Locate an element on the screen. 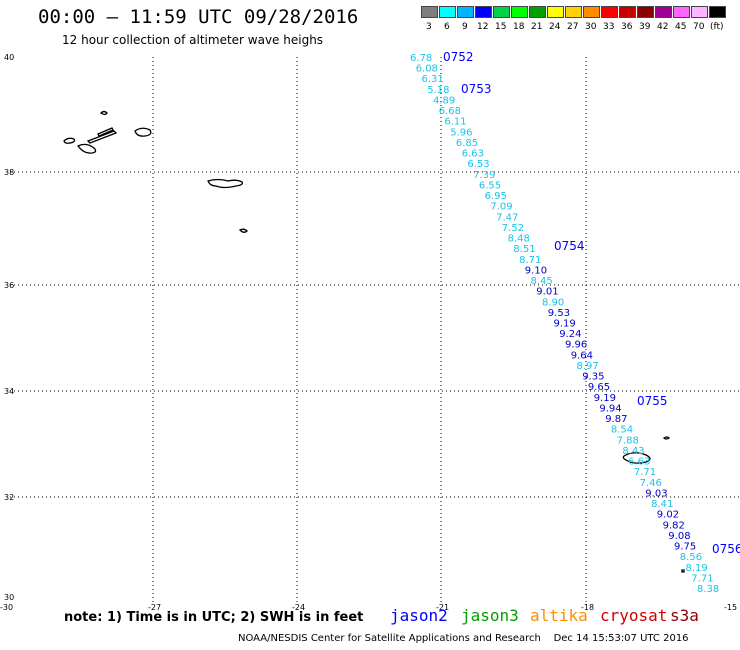 This screenshot has width=740, height=650. map-title: 00:00 – 11:59 UTC 09/28/2016 is located at coordinates (198, 17).